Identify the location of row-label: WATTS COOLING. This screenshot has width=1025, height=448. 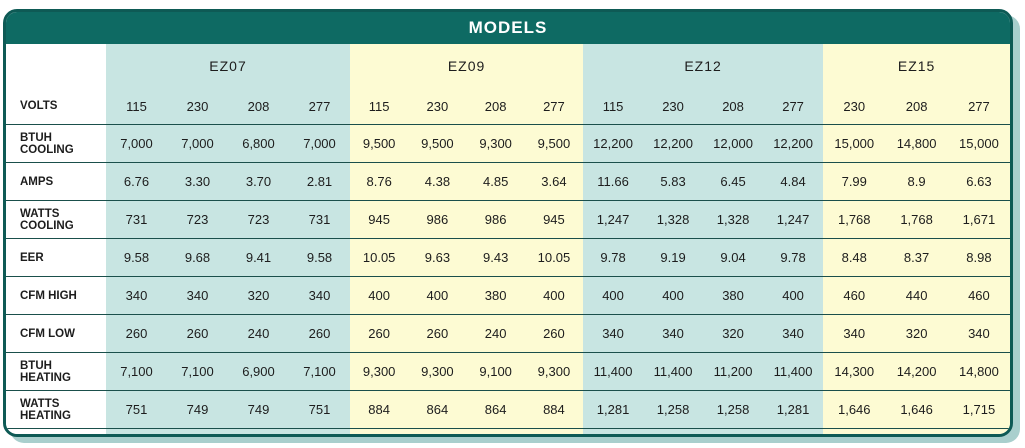
(56, 219).